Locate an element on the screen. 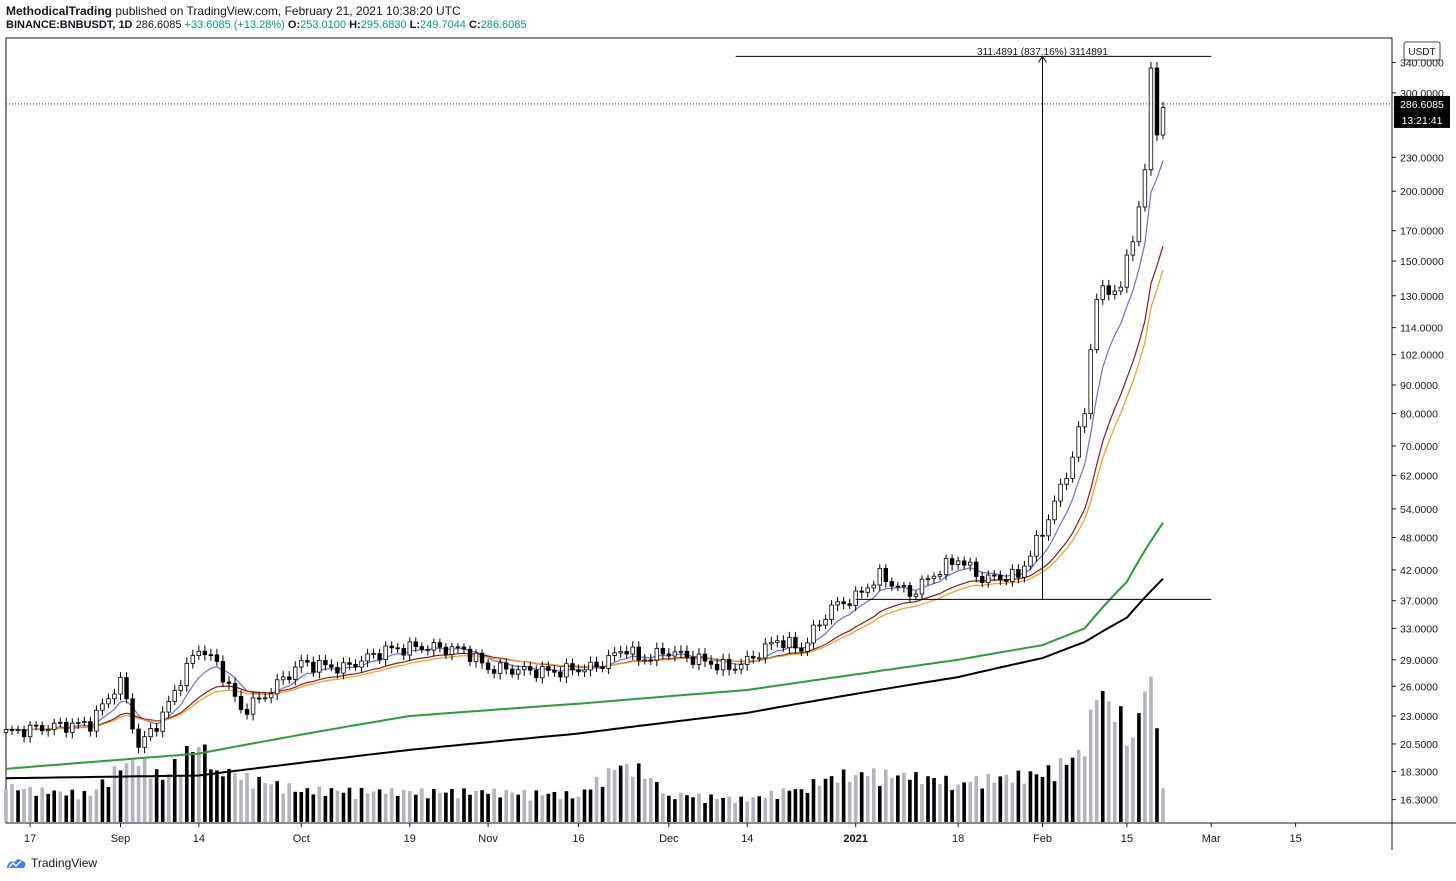 The image size is (1456, 881). currency-label: USDT is located at coordinates (1421, 52).